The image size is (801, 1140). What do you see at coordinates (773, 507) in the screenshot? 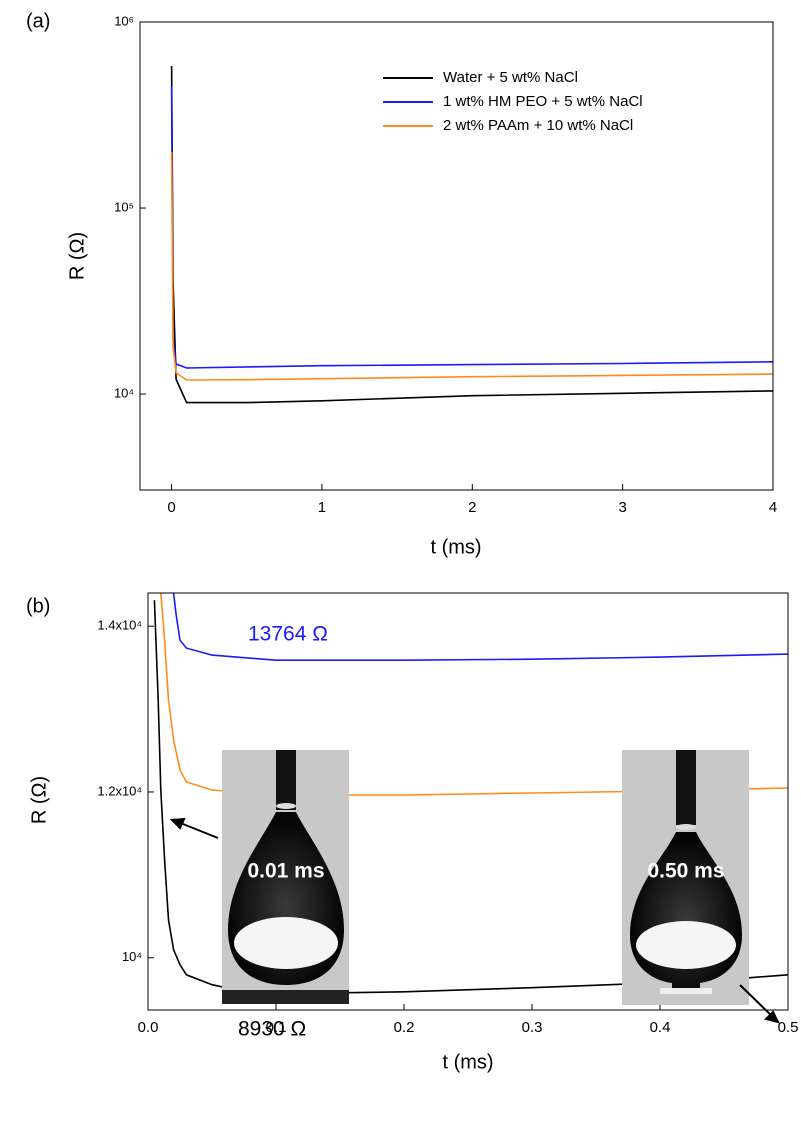
I see `x-tick-label: 4` at bounding box center [773, 507].